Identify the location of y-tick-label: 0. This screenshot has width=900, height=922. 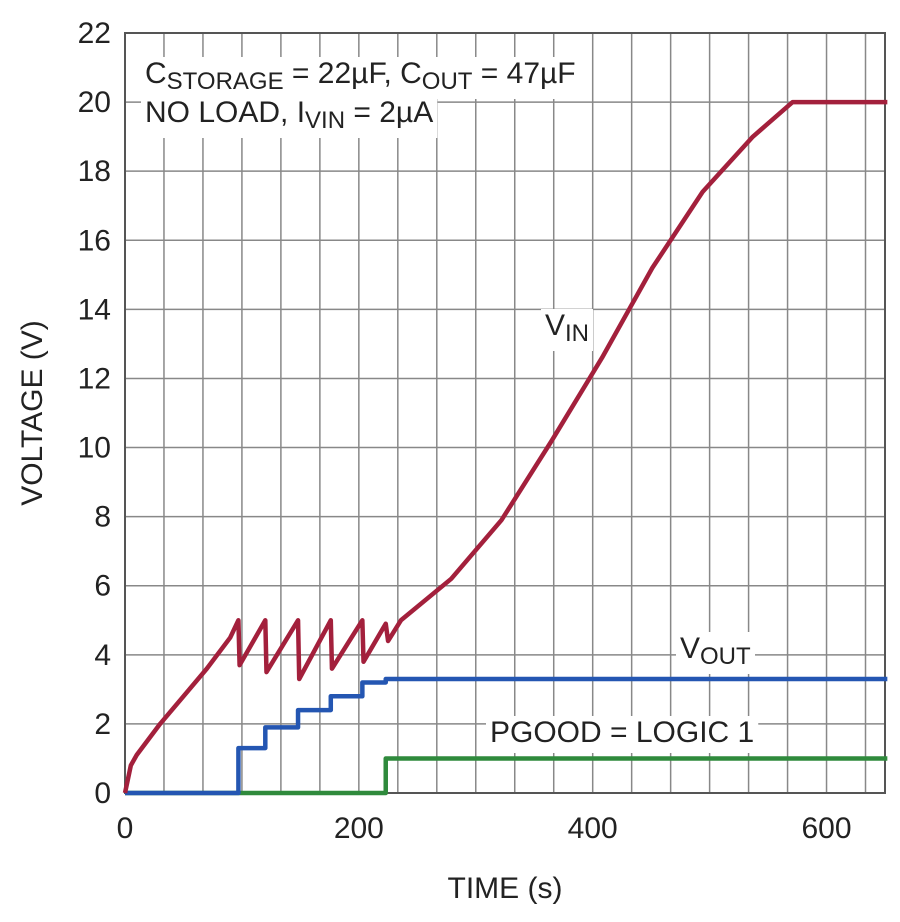
(102, 793).